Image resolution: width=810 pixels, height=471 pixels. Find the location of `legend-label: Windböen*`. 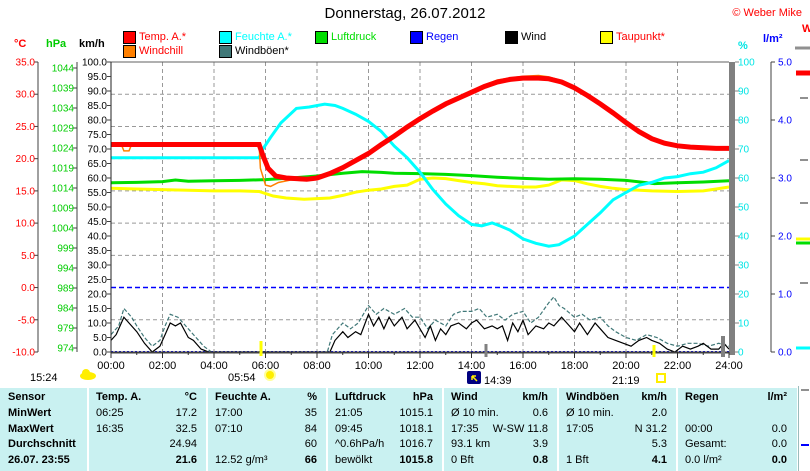

legend-label: Windböen* is located at coordinates (262, 51).